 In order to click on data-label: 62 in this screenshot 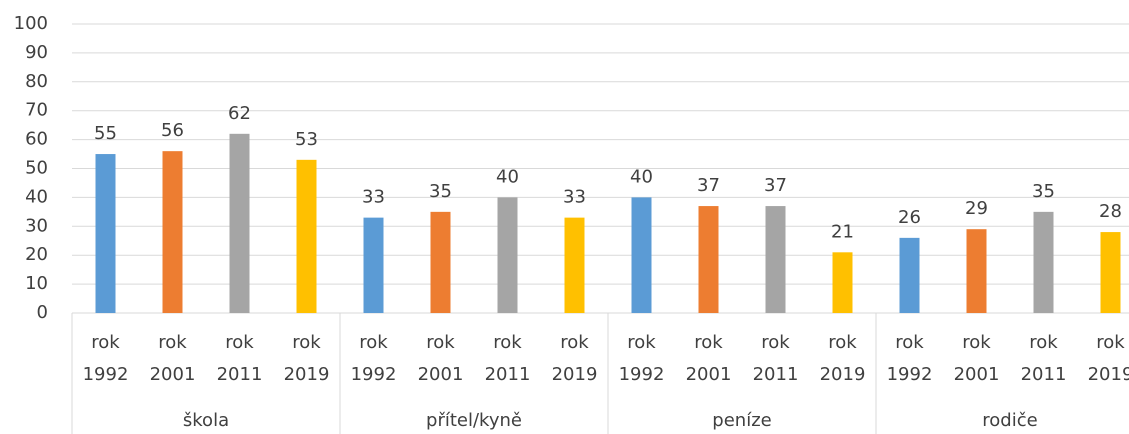, I will do `click(239, 113)`.